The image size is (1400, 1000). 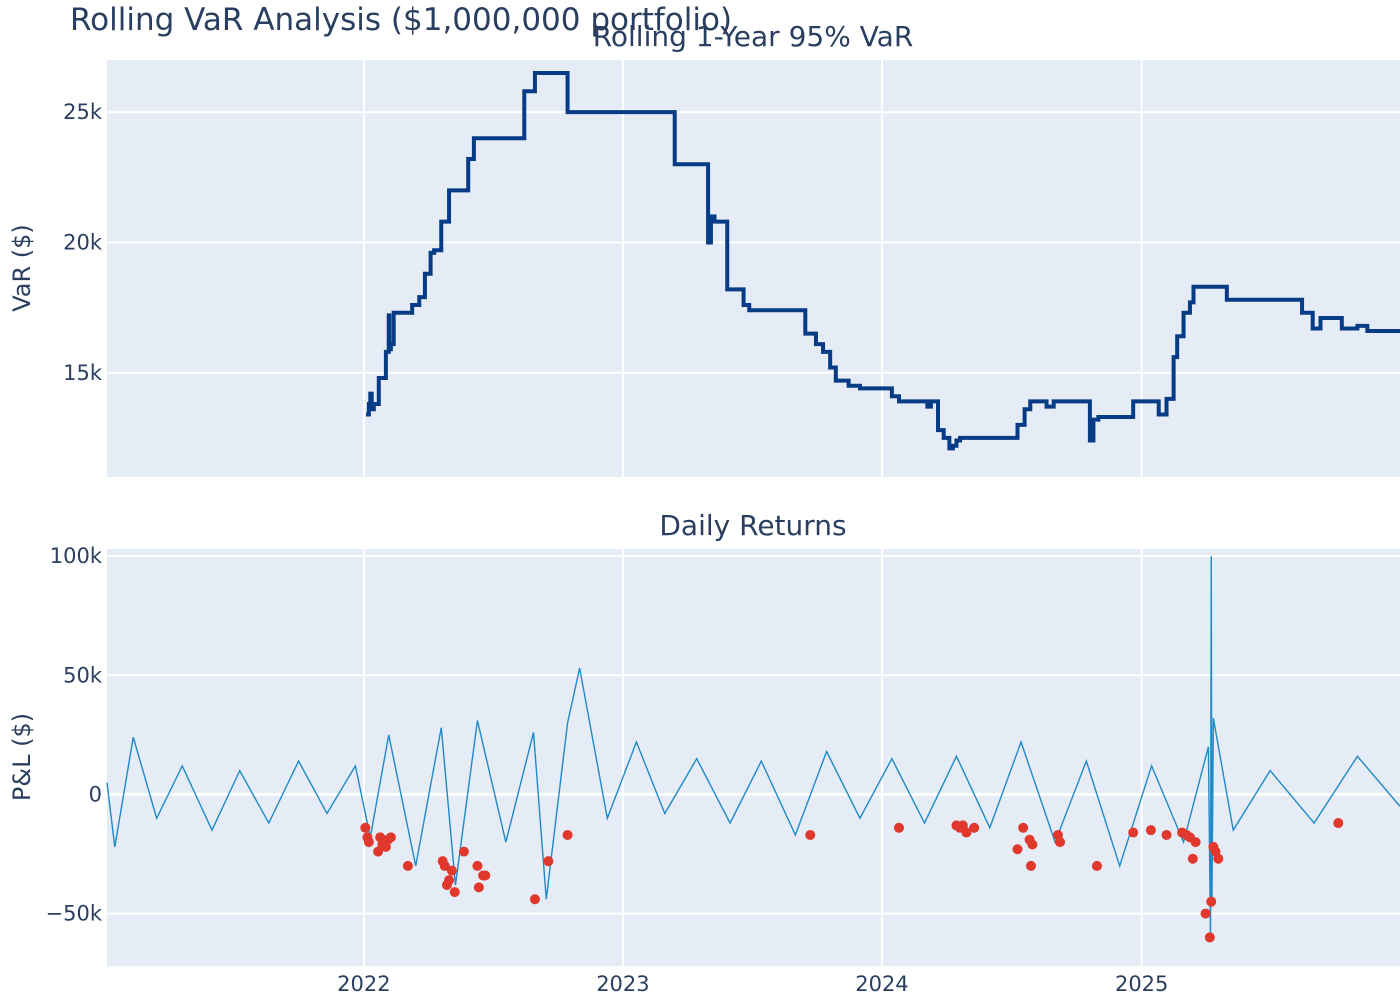 What do you see at coordinates (74, 734) in the screenshot?
I see `returns-y-ticks: −50k 0 50k 100k` at bounding box center [74, 734].